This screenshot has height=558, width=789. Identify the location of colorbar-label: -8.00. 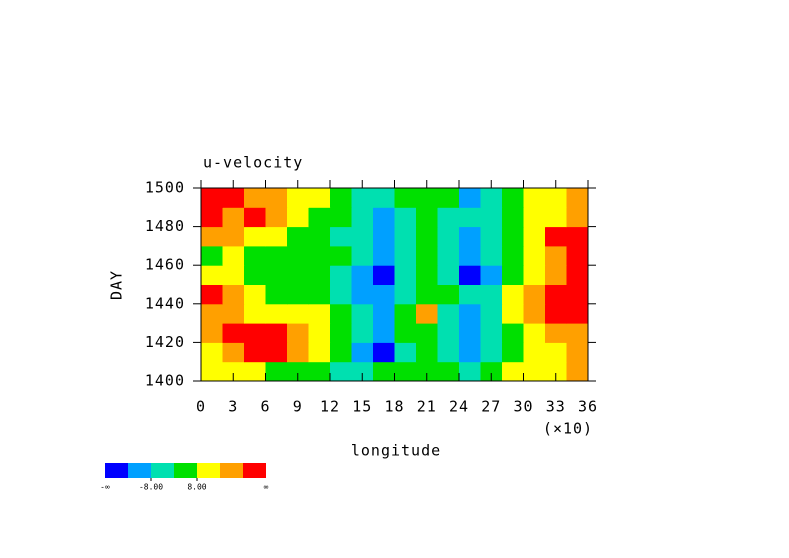
(151, 487).